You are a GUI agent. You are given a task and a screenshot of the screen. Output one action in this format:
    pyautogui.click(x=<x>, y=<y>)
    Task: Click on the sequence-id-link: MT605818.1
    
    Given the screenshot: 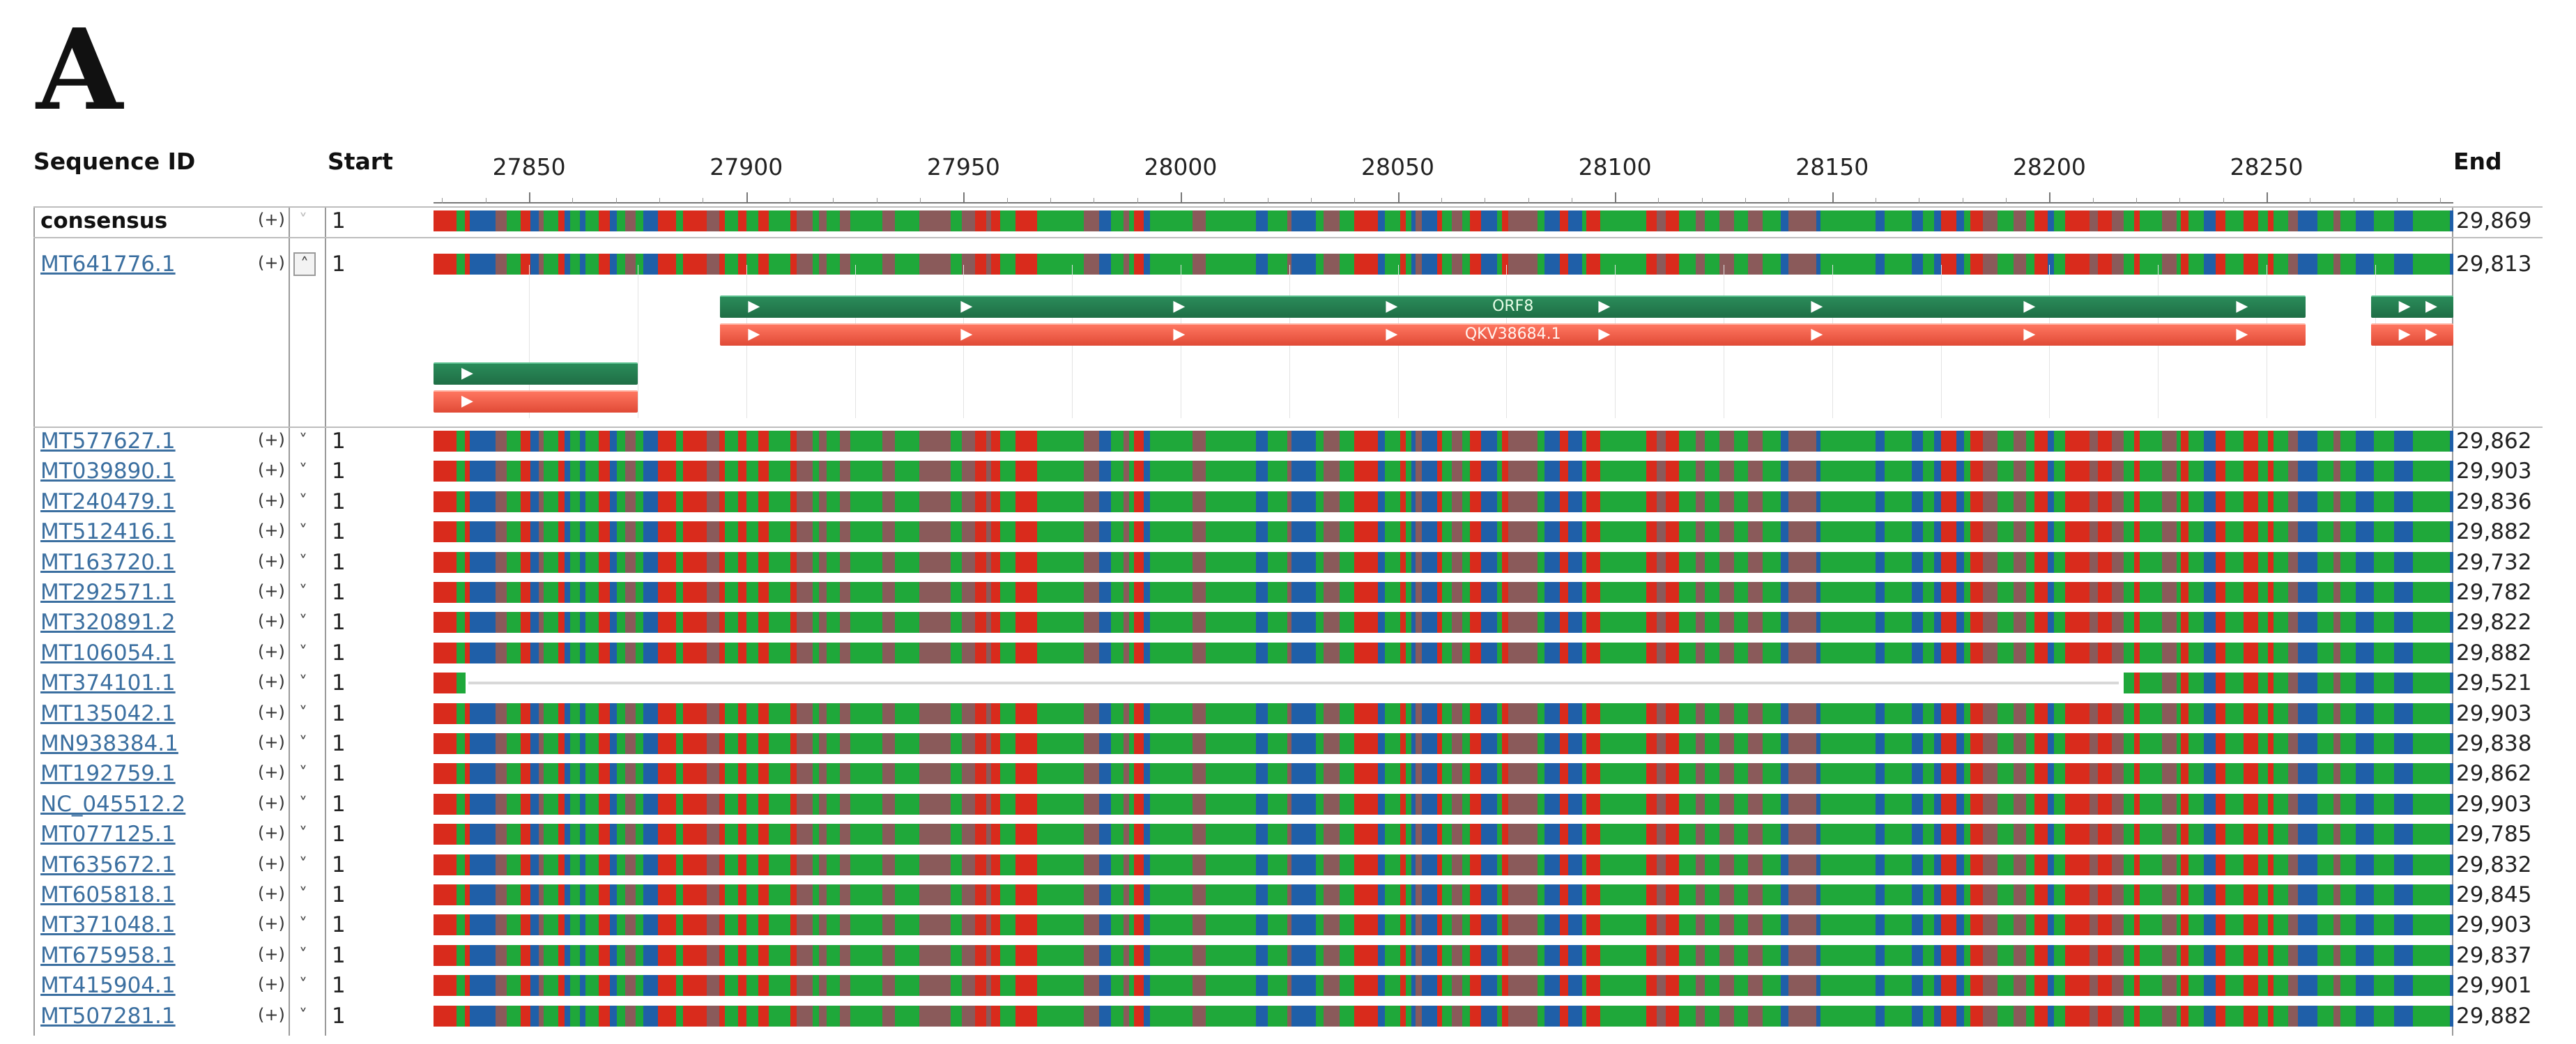 What is the action you would take?
    pyautogui.click(x=108, y=894)
    